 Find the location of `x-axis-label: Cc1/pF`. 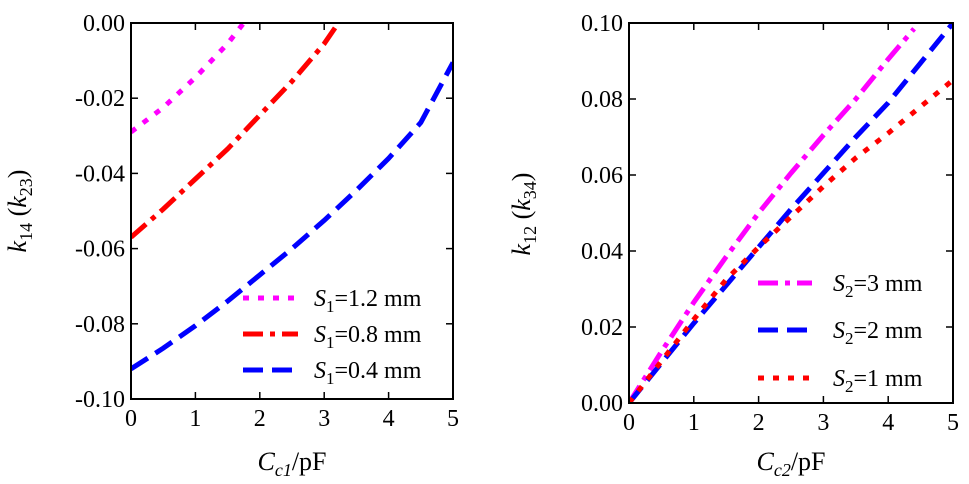

x-axis-label: Cc1/pF is located at coordinates (291, 463).